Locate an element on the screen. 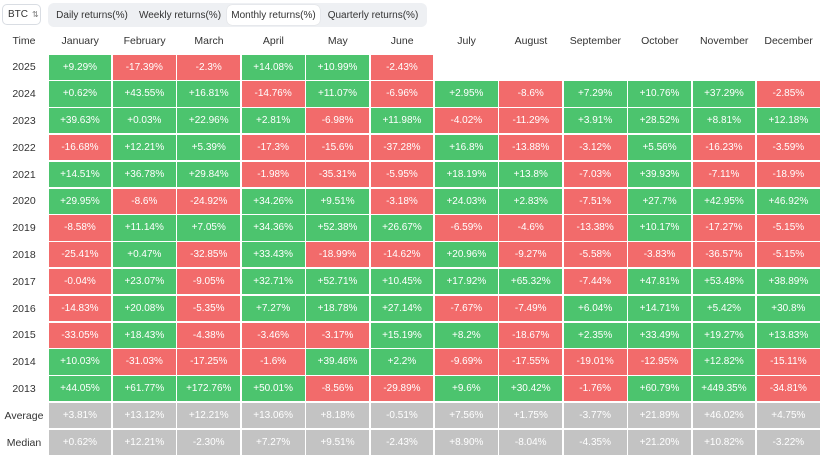 This screenshot has width=821, height=464. tab-daily-returns: Daily returns(%) is located at coordinates (92, 15).